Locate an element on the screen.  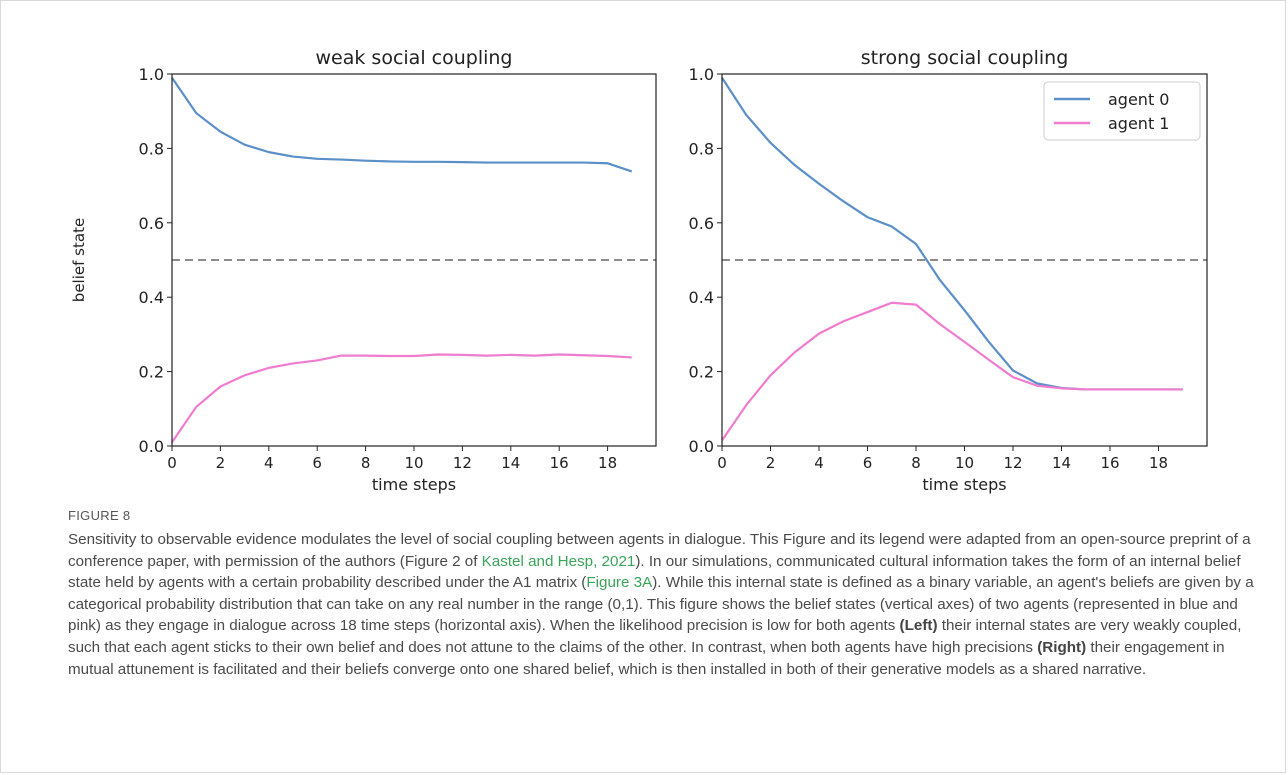
chart-title: strong social coupling is located at coordinates (965, 58).